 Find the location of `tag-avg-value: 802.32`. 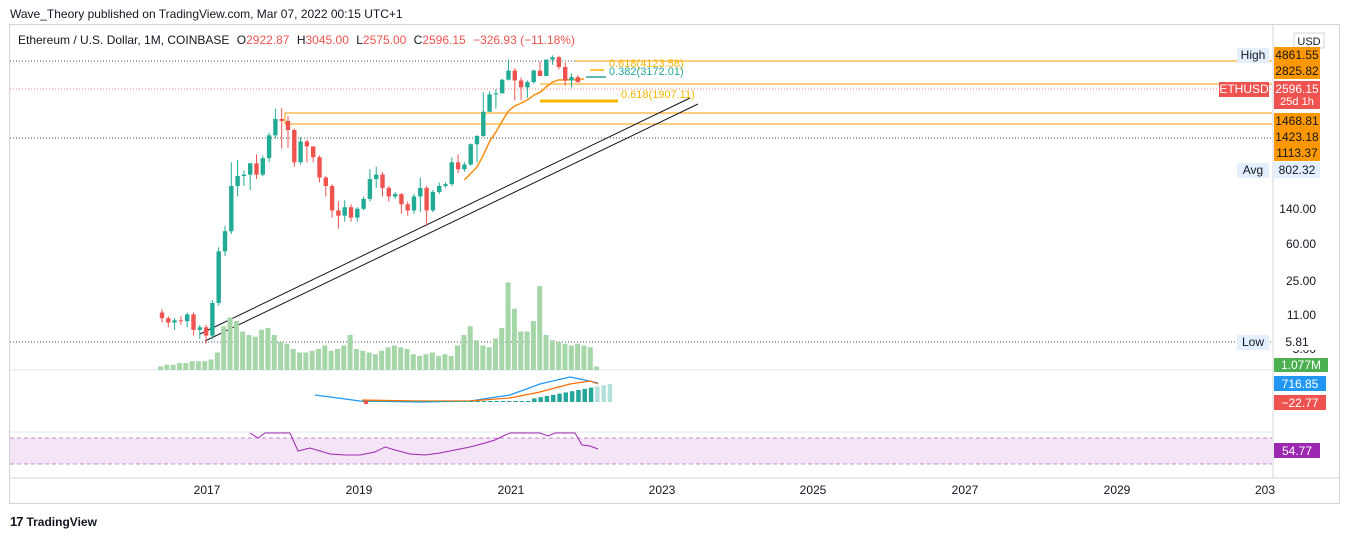

tag-avg-value: 802.32 is located at coordinates (1297, 170).